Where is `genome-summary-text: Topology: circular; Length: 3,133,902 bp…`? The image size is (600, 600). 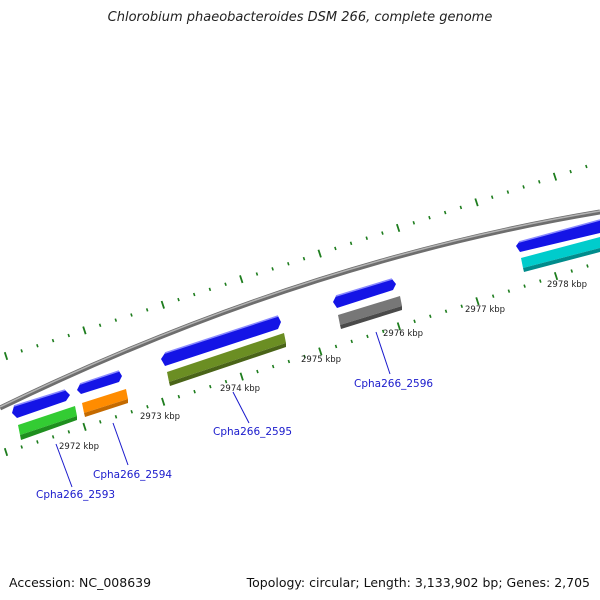
genome-summary-text: Topology: circular; Length: 3,133,902 bp… is located at coordinates (418, 582).